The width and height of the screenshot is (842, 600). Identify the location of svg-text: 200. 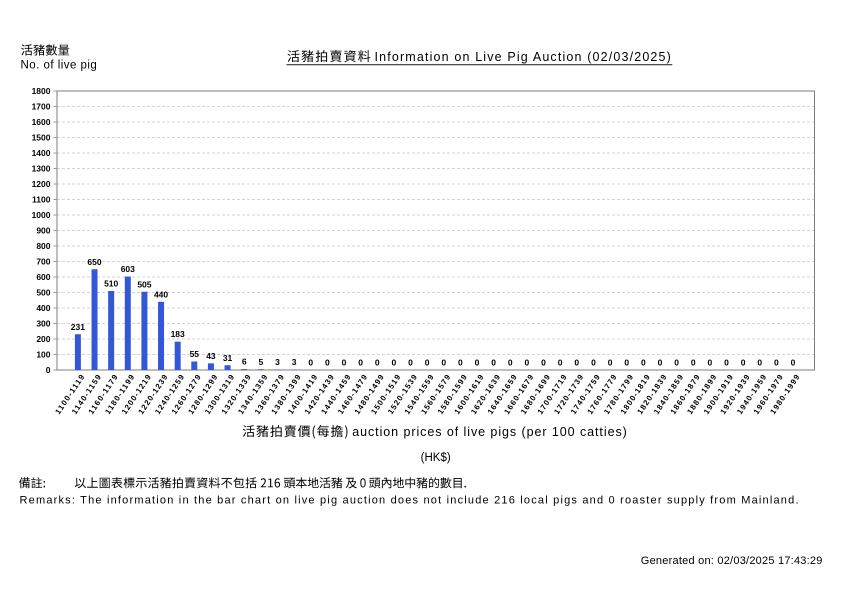
(43, 339).